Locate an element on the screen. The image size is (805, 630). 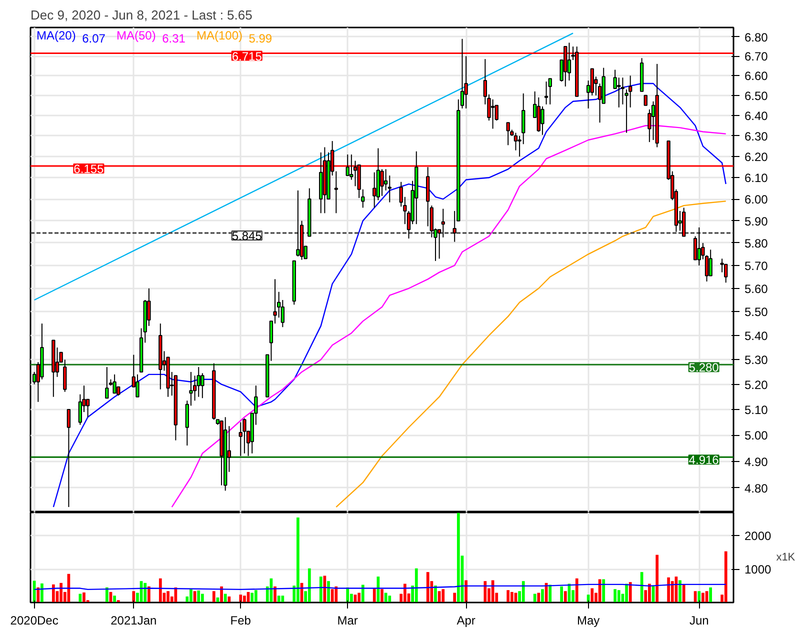
x-tick-label: Mar is located at coordinates (347, 621).